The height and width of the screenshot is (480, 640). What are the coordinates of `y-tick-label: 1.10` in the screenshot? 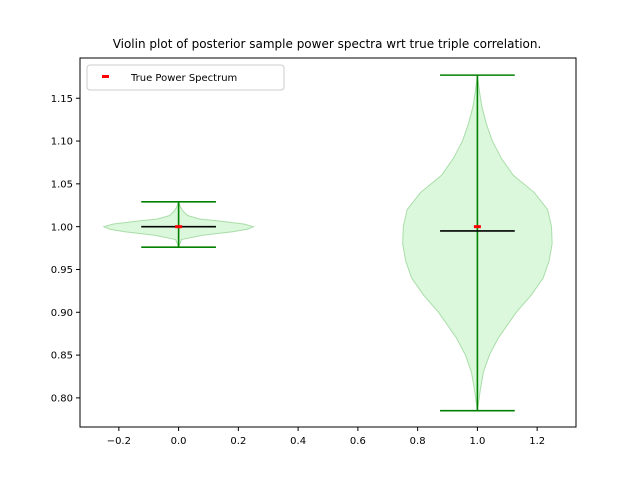 It's located at (62, 142).